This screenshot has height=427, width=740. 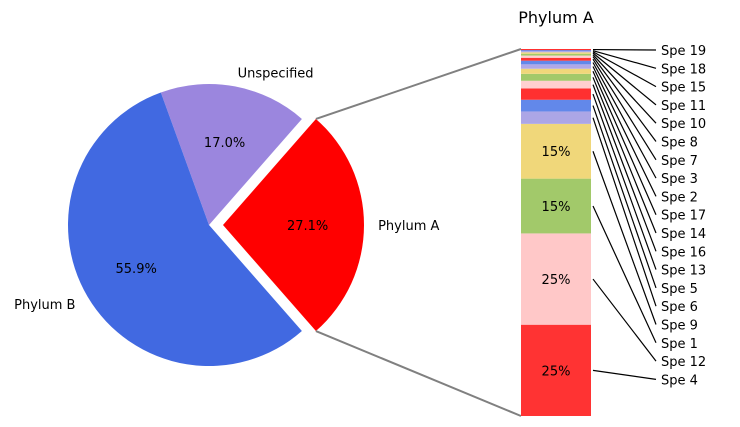 I want to click on bar-category-label: Spe 12, so click(x=683, y=362).